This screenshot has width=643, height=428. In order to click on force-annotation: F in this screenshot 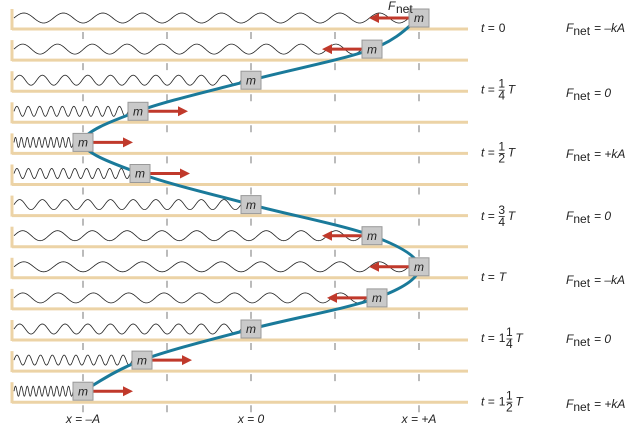, I will do `click(392, 6)`.